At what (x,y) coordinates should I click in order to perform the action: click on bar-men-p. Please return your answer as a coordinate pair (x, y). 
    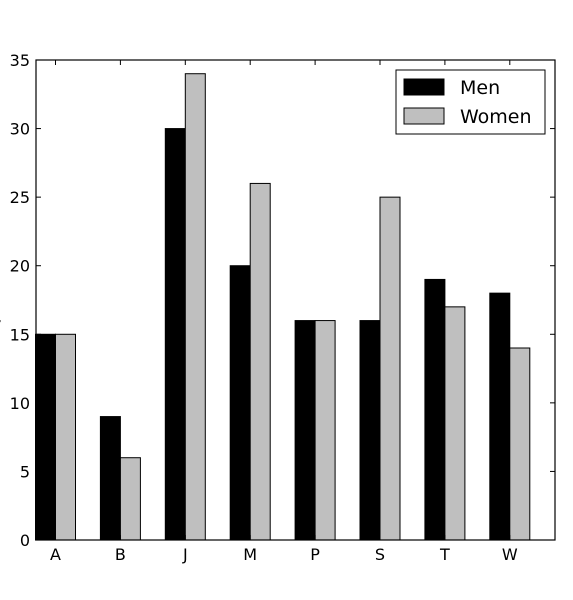
    Looking at the image, I should click on (305, 430).